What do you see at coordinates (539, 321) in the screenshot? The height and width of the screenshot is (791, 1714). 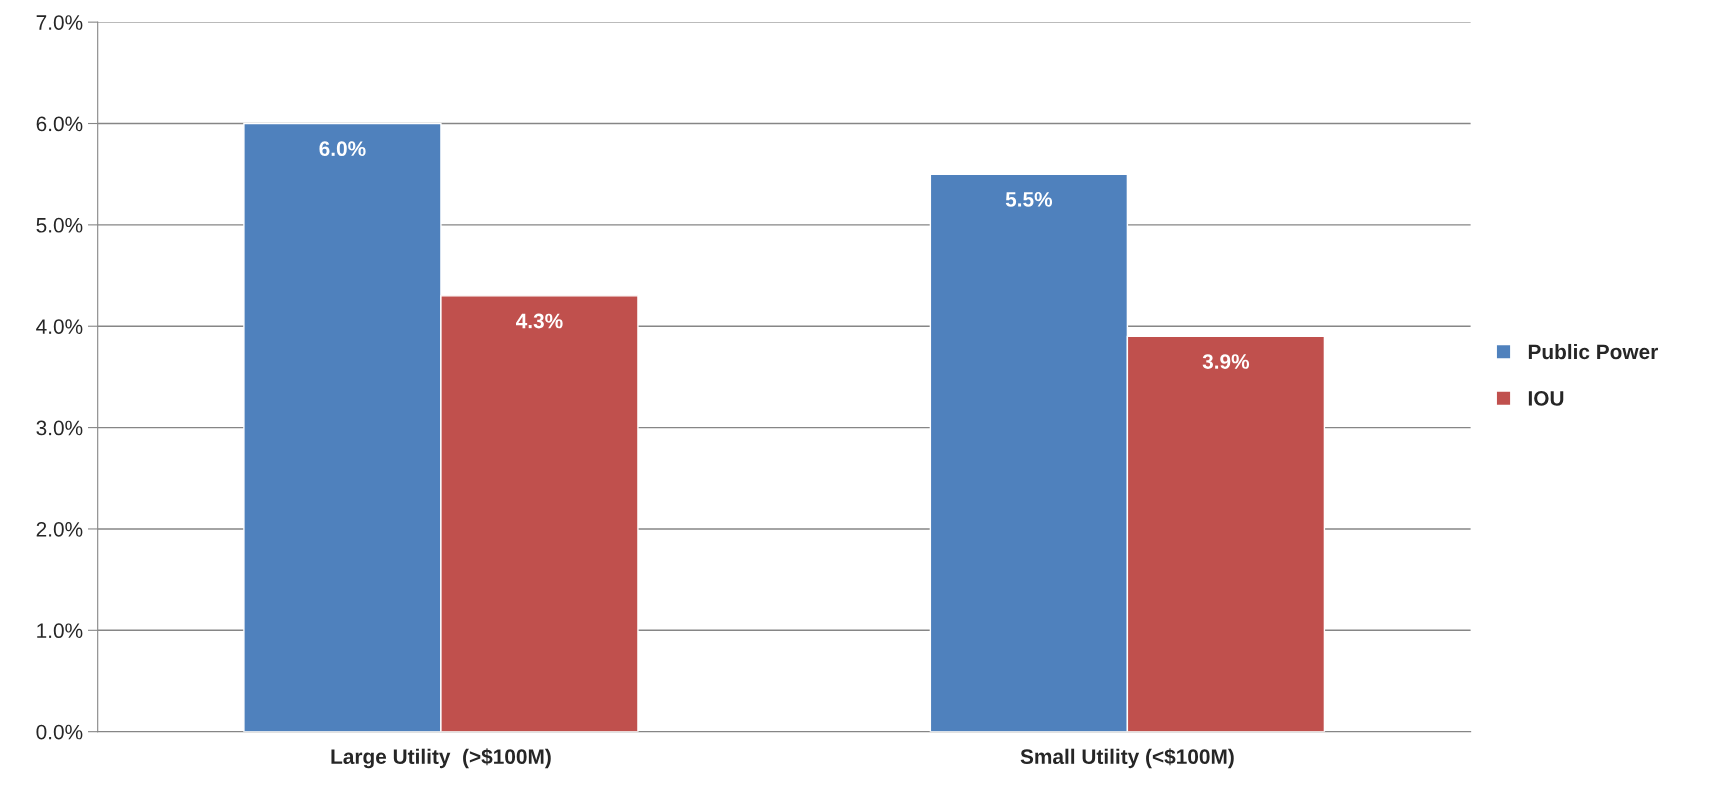 I see `data-label: 4.3%` at bounding box center [539, 321].